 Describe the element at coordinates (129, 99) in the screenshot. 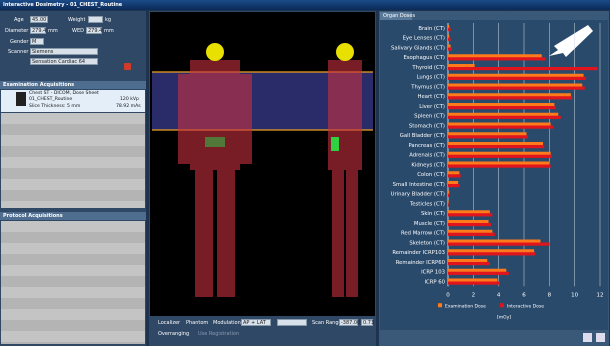

I see `acq-kvp: 120 kVp` at that location.